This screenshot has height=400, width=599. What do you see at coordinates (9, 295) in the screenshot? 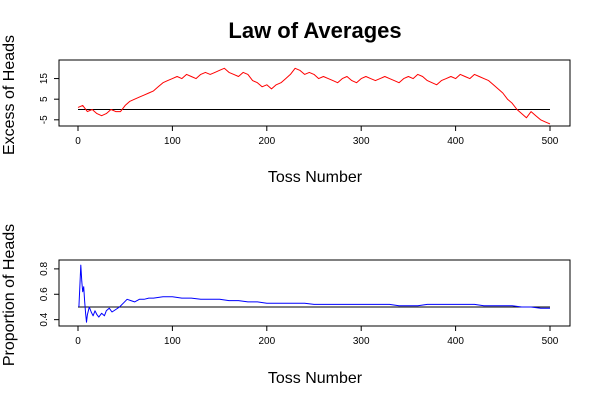
I see `panel2-y-axis-label: Proportion of Heads` at bounding box center [9, 295].